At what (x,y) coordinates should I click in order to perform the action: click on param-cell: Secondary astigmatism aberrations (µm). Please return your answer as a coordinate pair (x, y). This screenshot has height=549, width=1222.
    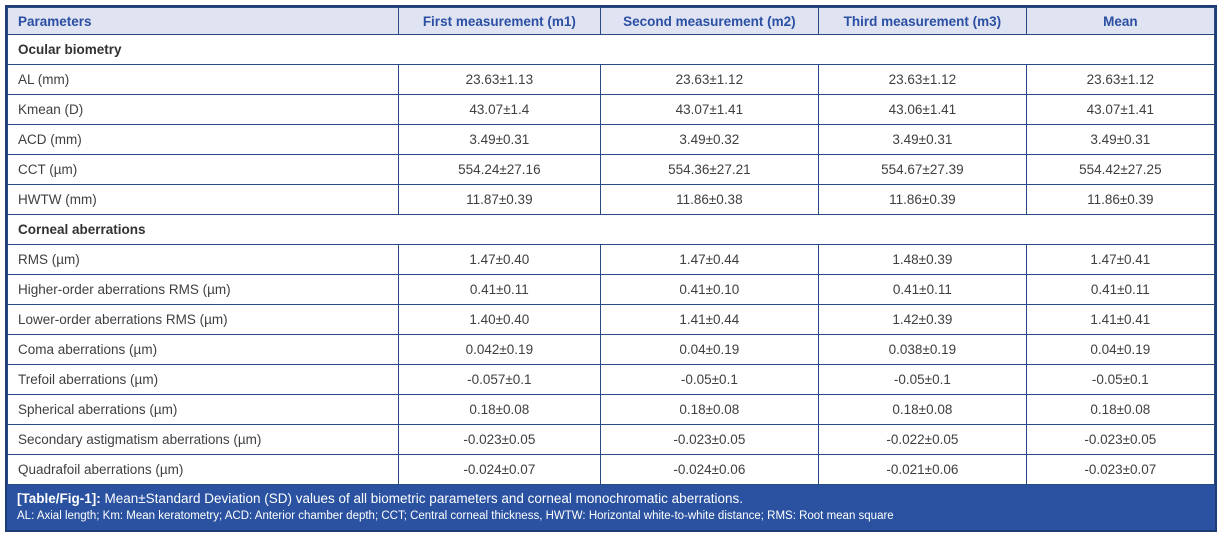
    Looking at the image, I should click on (203, 439).